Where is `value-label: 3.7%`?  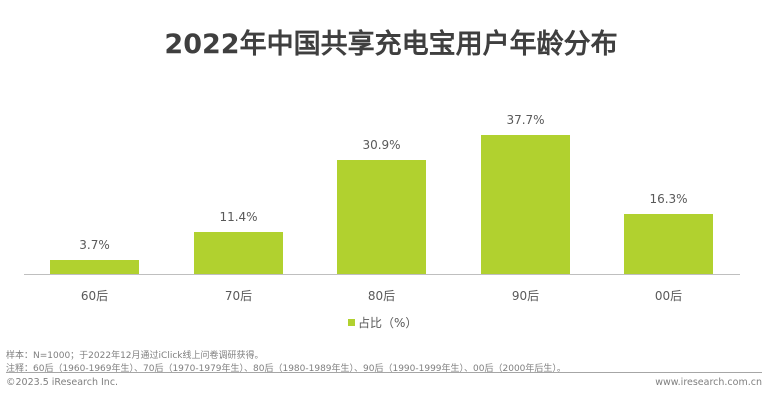
value-label: 3.7% is located at coordinates (94, 245).